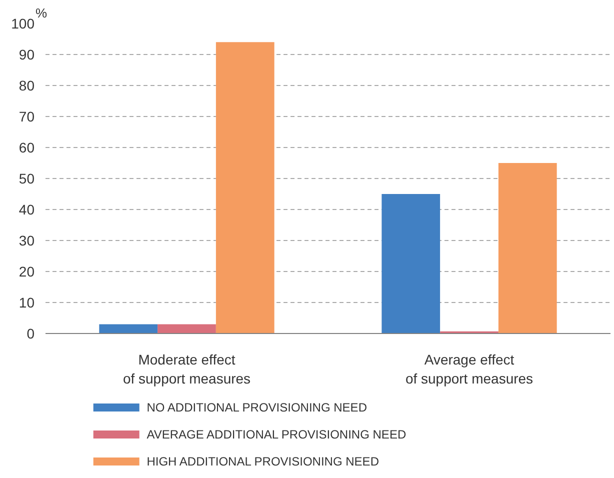 Image resolution: width=614 pixels, height=478 pixels. Describe the element at coordinates (26, 240) in the screenshot. I see `y-tick-label: 30` at that location.